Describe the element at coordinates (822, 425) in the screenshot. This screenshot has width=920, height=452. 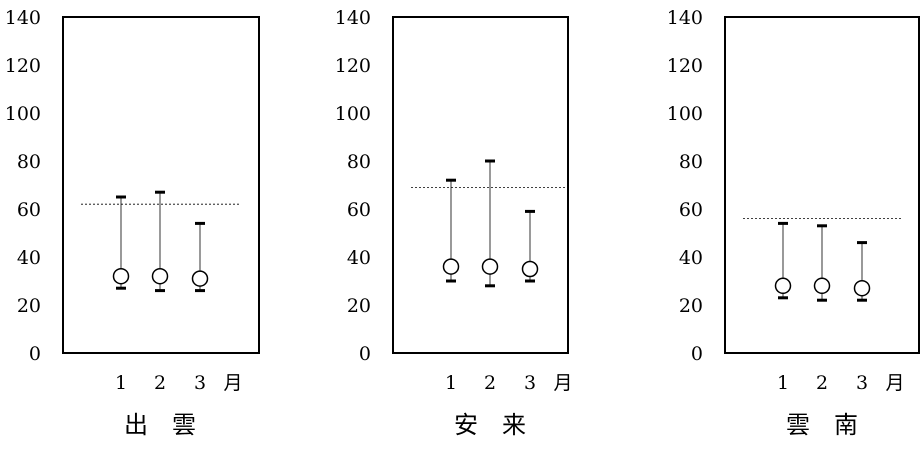
I see `panel-title: 雲 南` at that location.